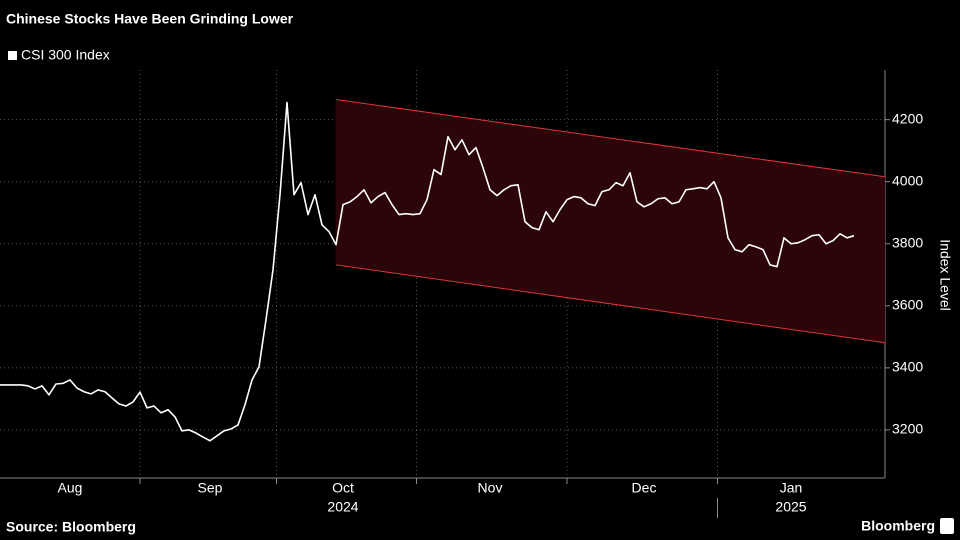  I want to click on x-year-label: 2024, so click(342, 507).